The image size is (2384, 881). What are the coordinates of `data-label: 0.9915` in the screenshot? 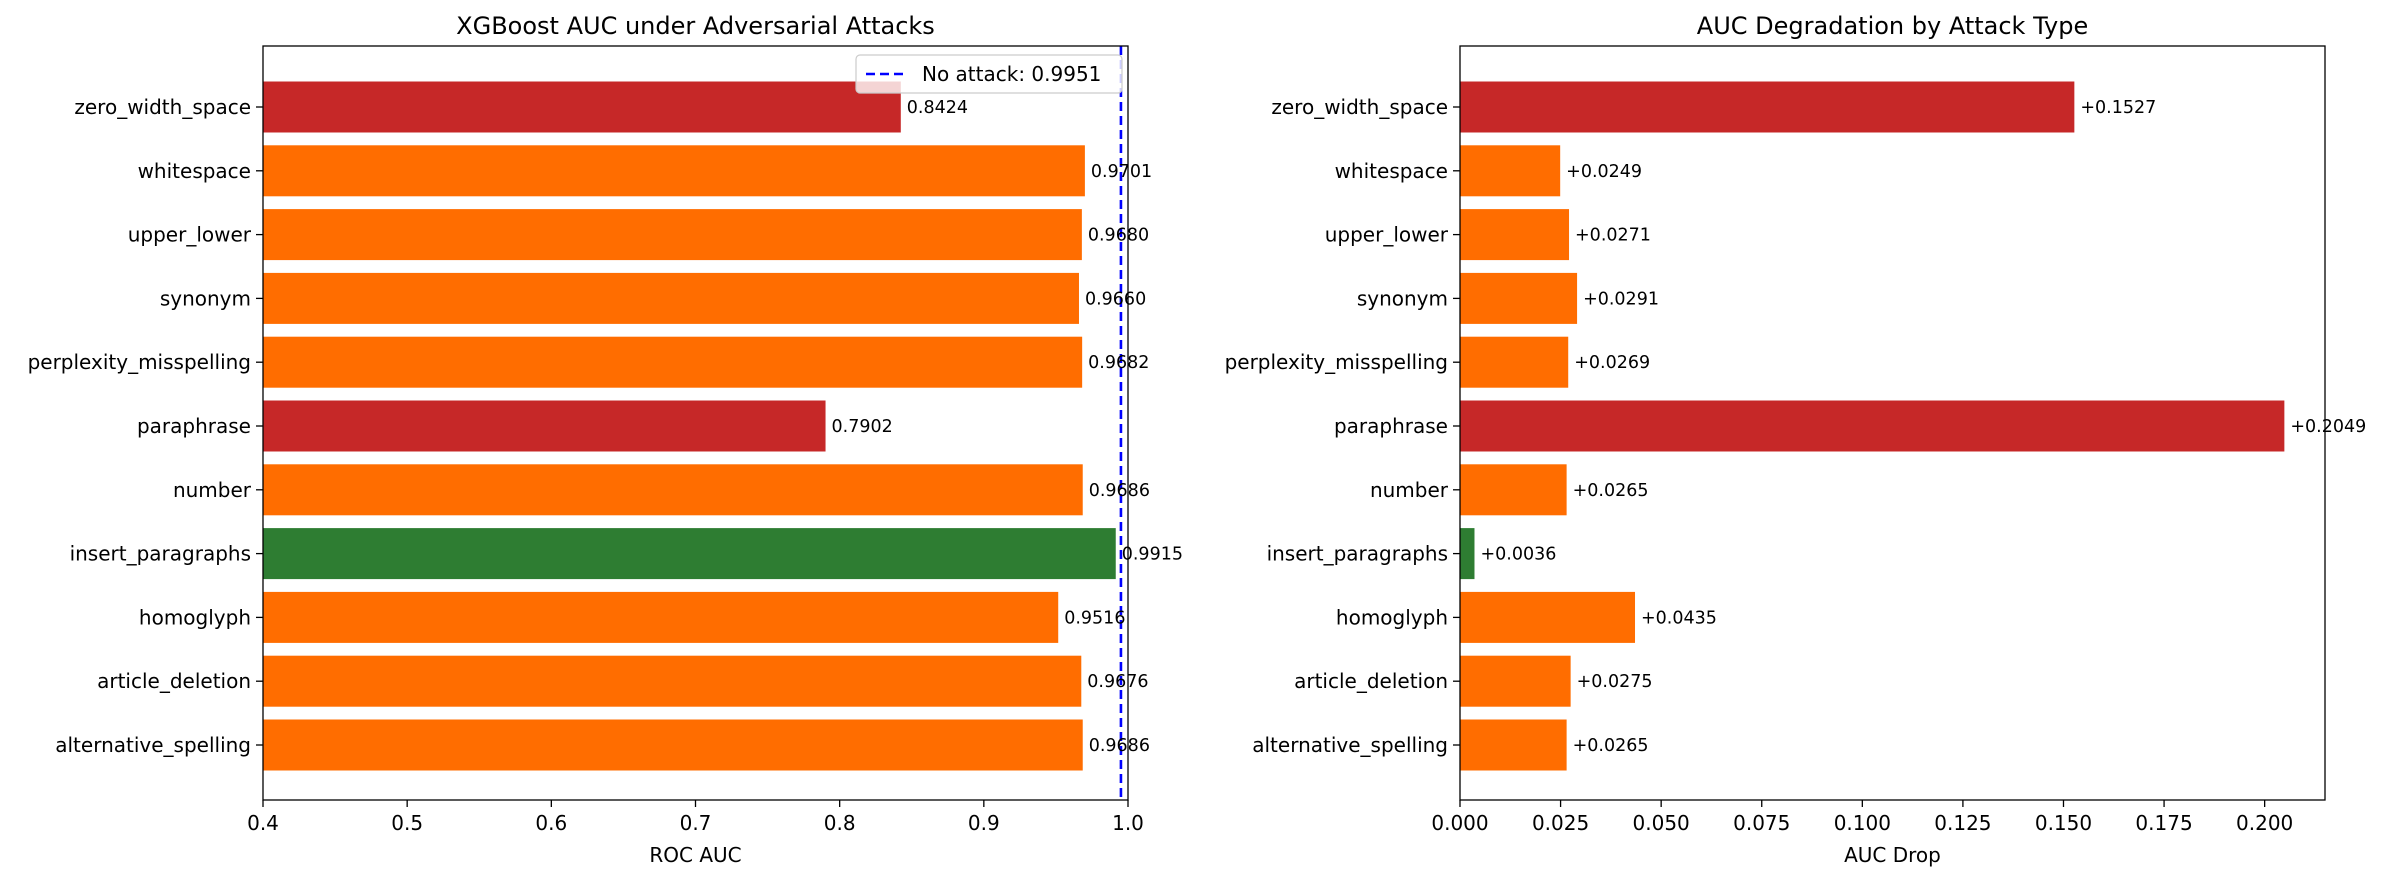 It's located at (1152, 555).